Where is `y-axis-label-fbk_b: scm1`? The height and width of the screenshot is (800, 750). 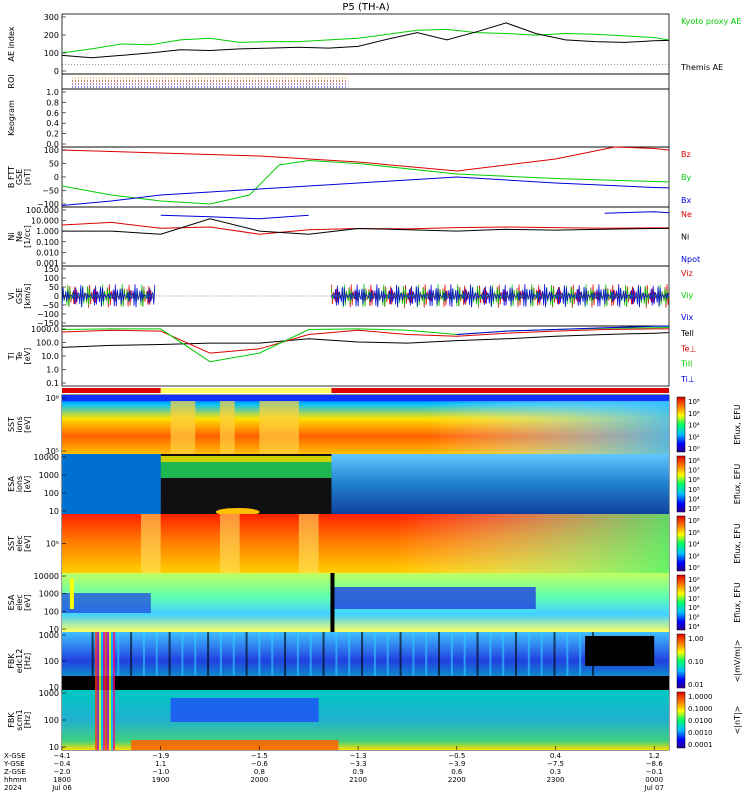
y-axis-label-fbk_b: scm1 is located at coordinates (19, 719).